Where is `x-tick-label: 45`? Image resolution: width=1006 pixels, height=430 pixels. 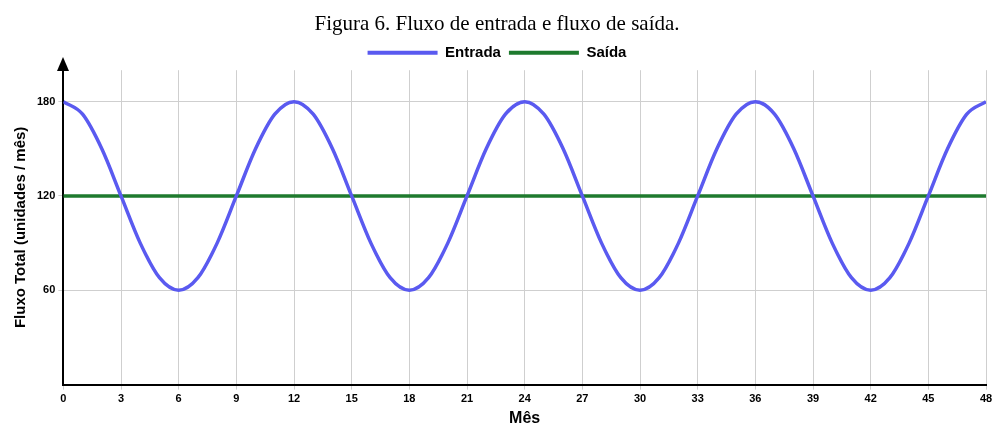
x-tick-label: 45 is located at coordinates (928, 398).